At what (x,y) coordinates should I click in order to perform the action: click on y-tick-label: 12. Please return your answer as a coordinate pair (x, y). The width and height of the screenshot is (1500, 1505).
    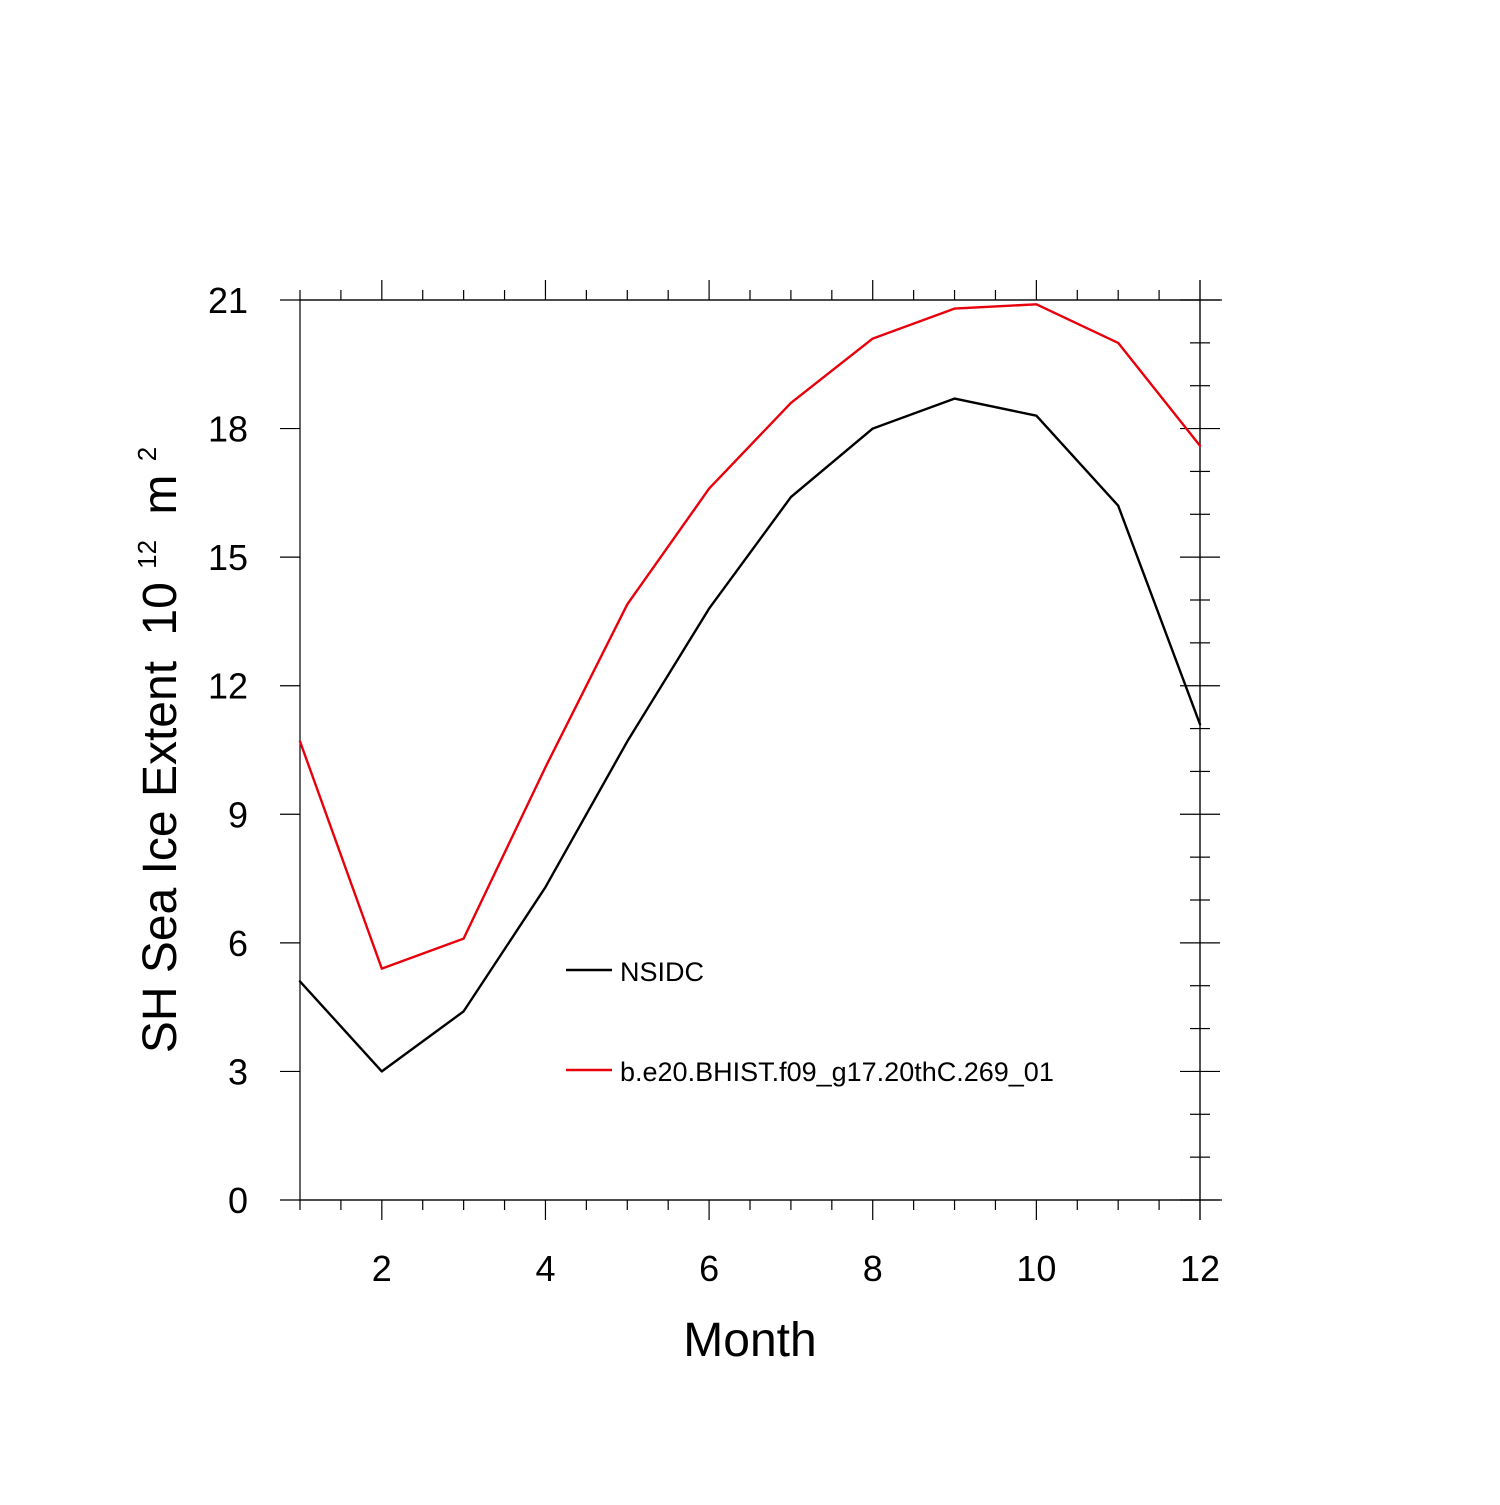
    Looking at the image, I should click on (228, 686).